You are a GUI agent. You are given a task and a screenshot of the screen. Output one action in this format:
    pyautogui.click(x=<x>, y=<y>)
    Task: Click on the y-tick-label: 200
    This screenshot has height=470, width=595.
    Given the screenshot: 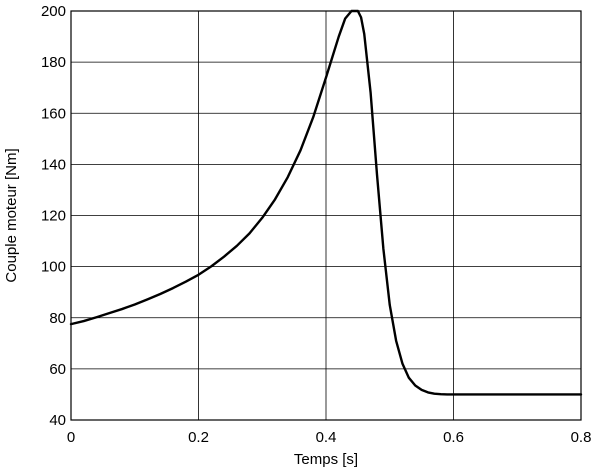 What is the action you would take?
    pyautogui.click(x=53, y=11)
    